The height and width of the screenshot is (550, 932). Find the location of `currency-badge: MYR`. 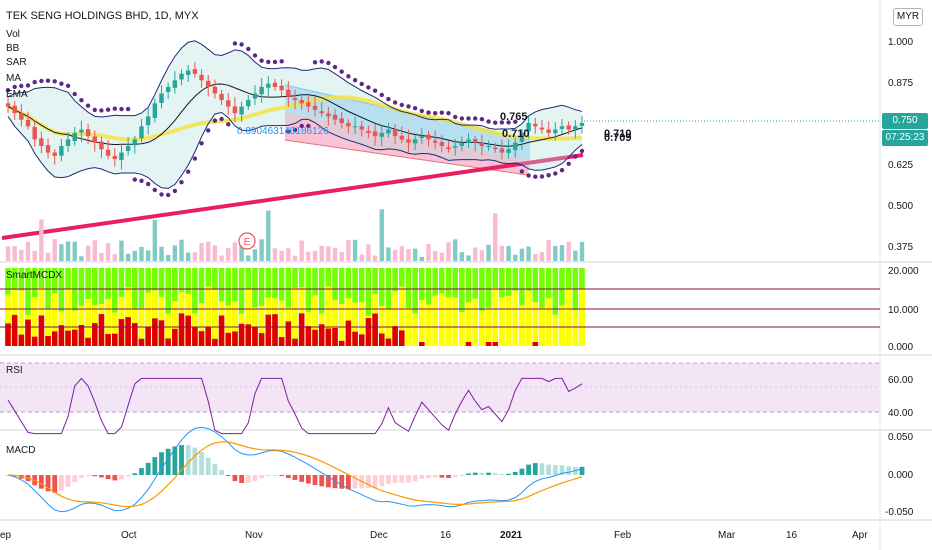

currency-badge: MYR is located at coordinates (908, 17).